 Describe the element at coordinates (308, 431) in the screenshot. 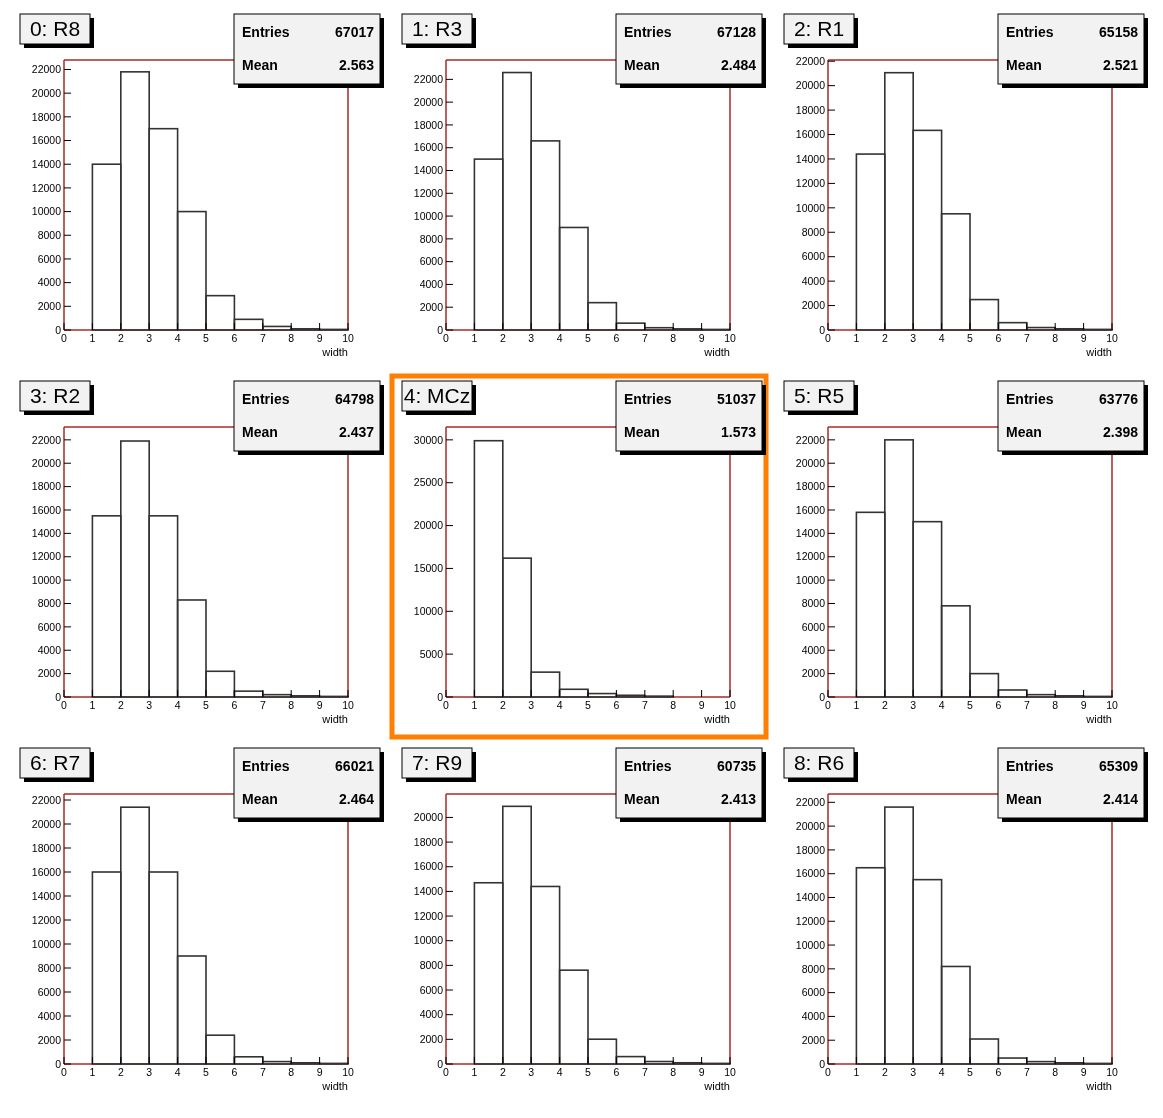

I see `text: Mean 2.437` at that location.